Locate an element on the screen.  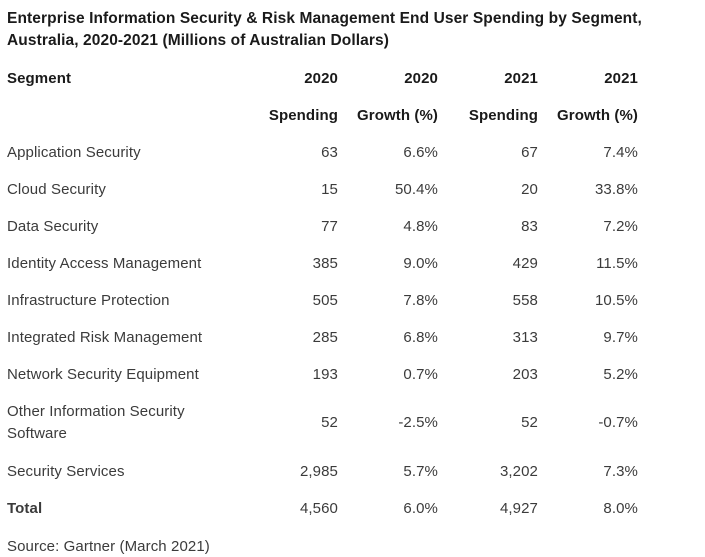
value-cell: 6.8% is located at coordinates (420, 337).